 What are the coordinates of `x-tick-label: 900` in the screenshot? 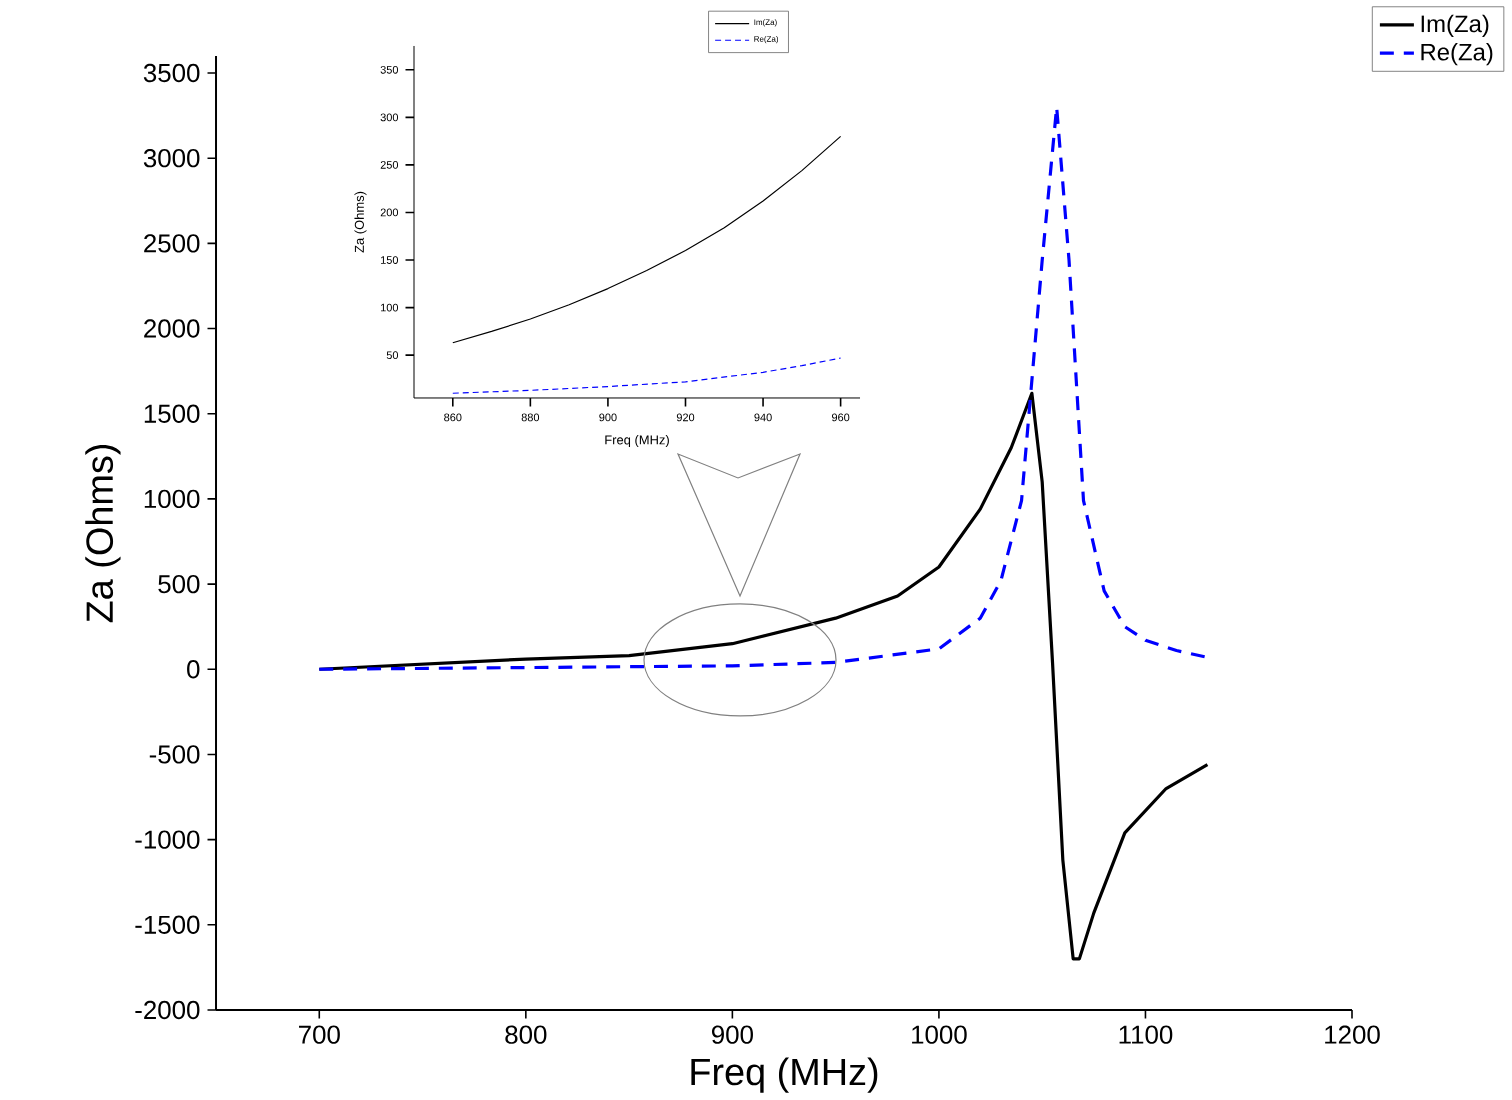 It's located at (732, 1034).